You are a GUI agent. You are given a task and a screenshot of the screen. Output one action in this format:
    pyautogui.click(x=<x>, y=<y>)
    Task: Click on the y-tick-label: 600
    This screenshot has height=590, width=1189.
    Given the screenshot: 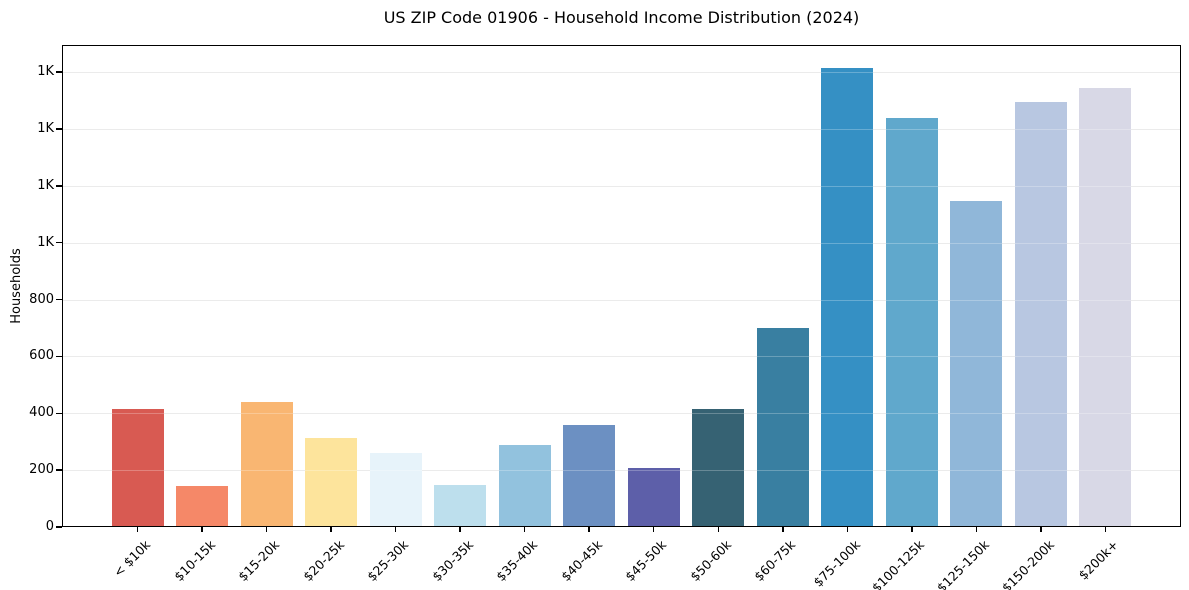 What is the action you would take?
    pyautogui.click(x=41, y=356)
    